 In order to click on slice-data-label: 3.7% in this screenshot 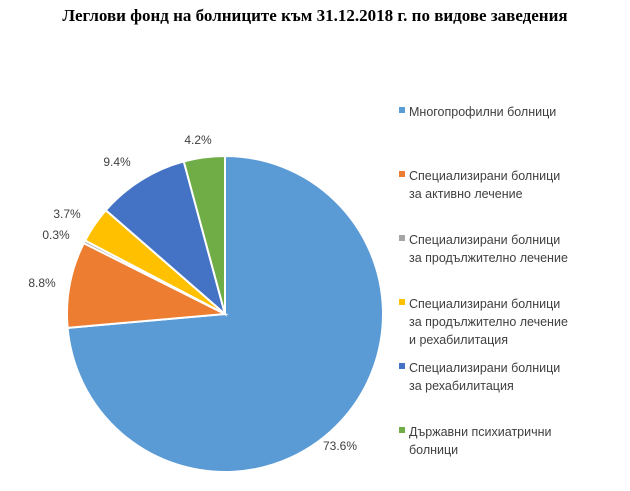, I will do `click(67, 214)`.